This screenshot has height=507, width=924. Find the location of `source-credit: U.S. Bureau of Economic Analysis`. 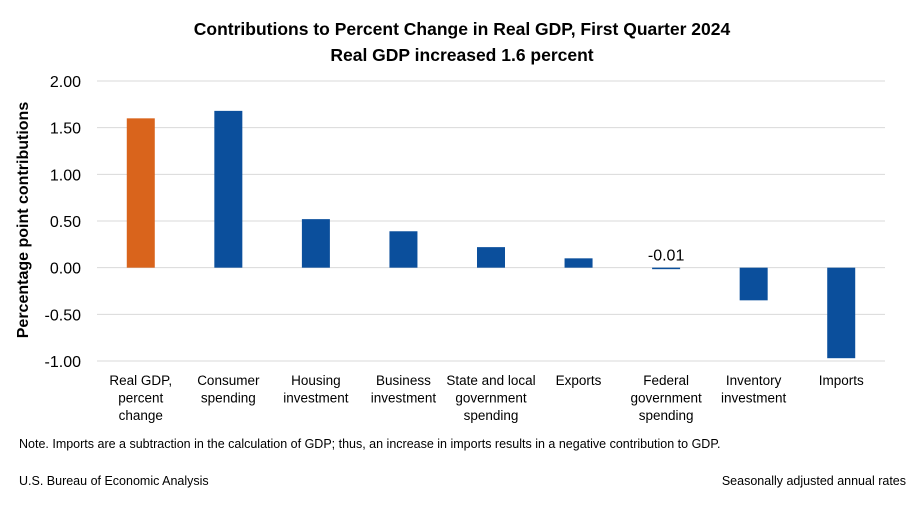

source-credit: U.S. Bureau of Economic Analysis is located at coordinates (114, 481).